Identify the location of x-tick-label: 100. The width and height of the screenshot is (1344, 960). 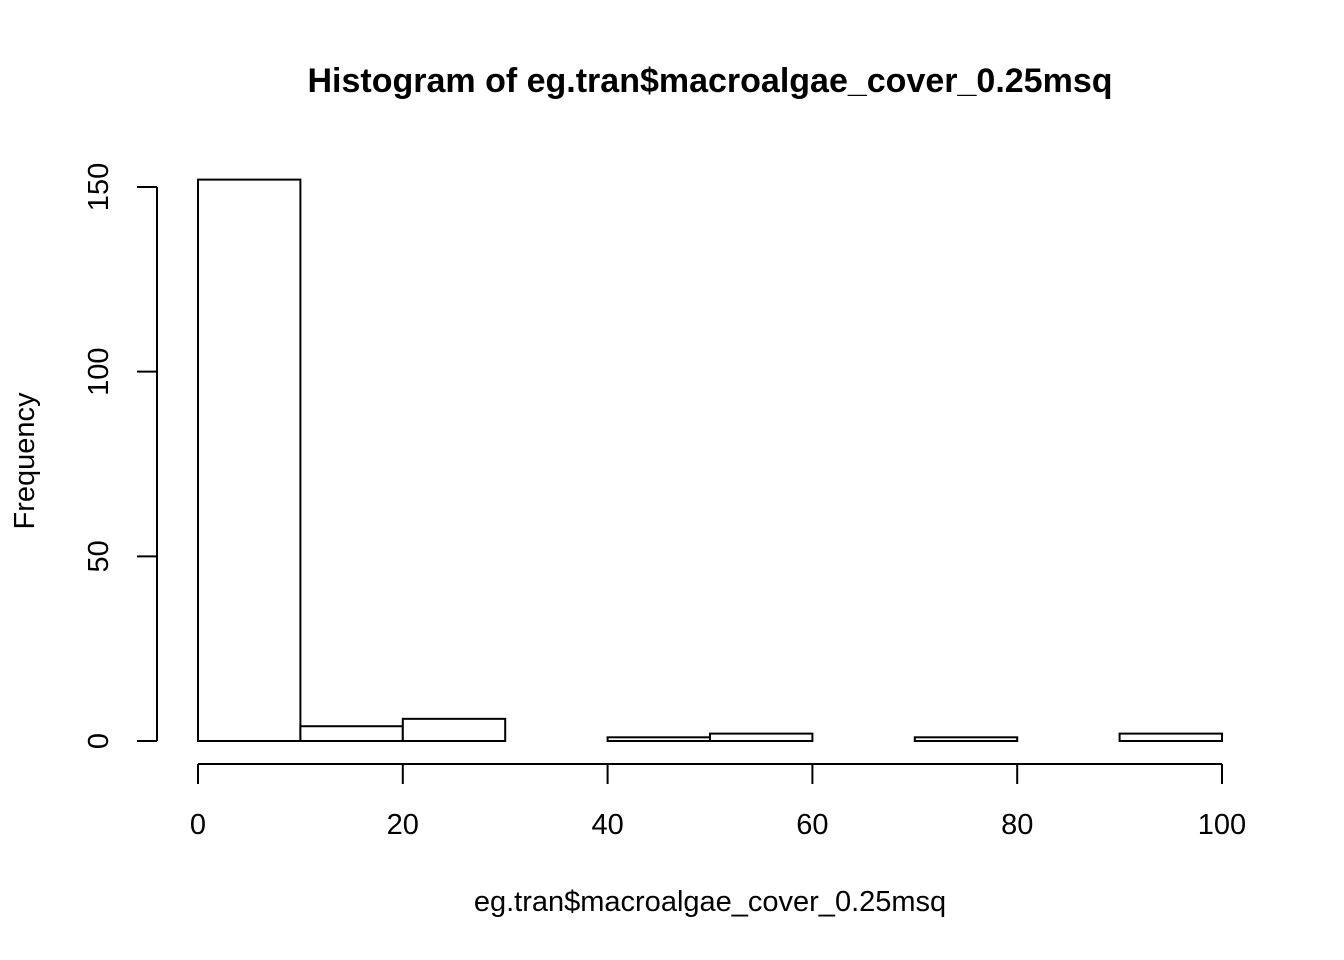
(1222, 825).